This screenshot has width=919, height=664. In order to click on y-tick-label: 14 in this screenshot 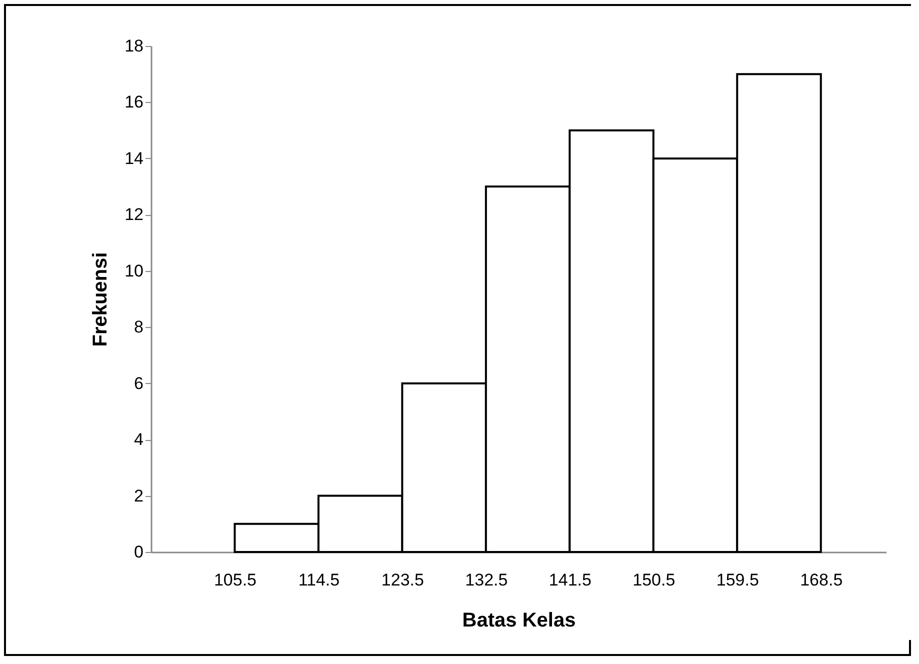, I will do `click(134, 158)`.